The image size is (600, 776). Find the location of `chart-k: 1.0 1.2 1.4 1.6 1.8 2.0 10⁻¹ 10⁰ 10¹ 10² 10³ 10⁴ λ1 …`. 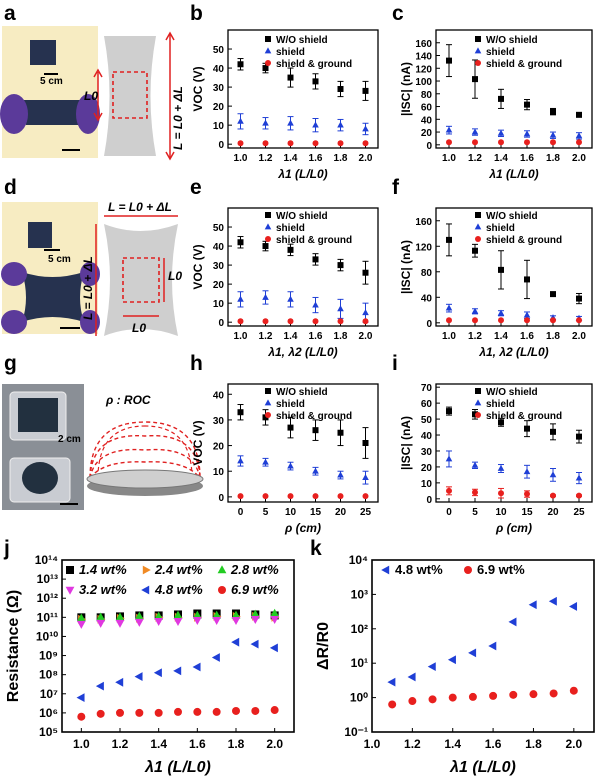

chart-k: 1.0 1.2 1.4 1.6 1.8 2.0 10⁻¹ 10⁰ 10¹ 10² 10³ 10⁴ λ1 … is located at coordinates (455, 664).